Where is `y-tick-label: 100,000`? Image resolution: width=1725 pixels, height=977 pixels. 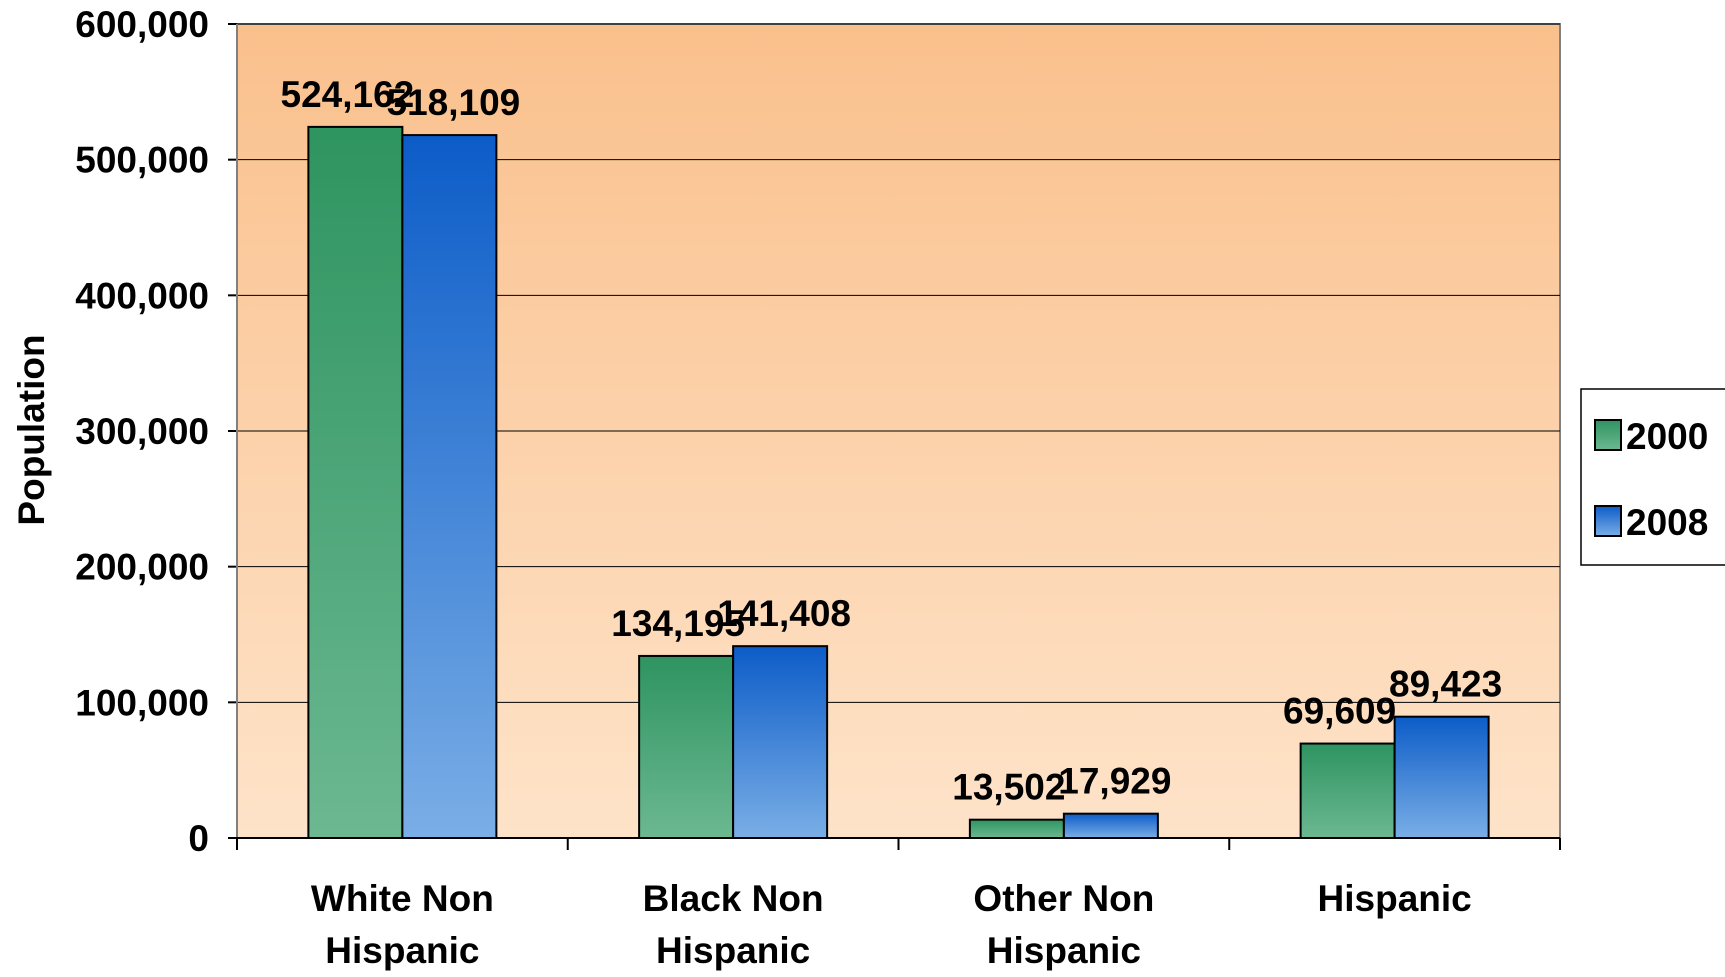 y-tick-label: 100,000 is located at coordinates (142, 702).